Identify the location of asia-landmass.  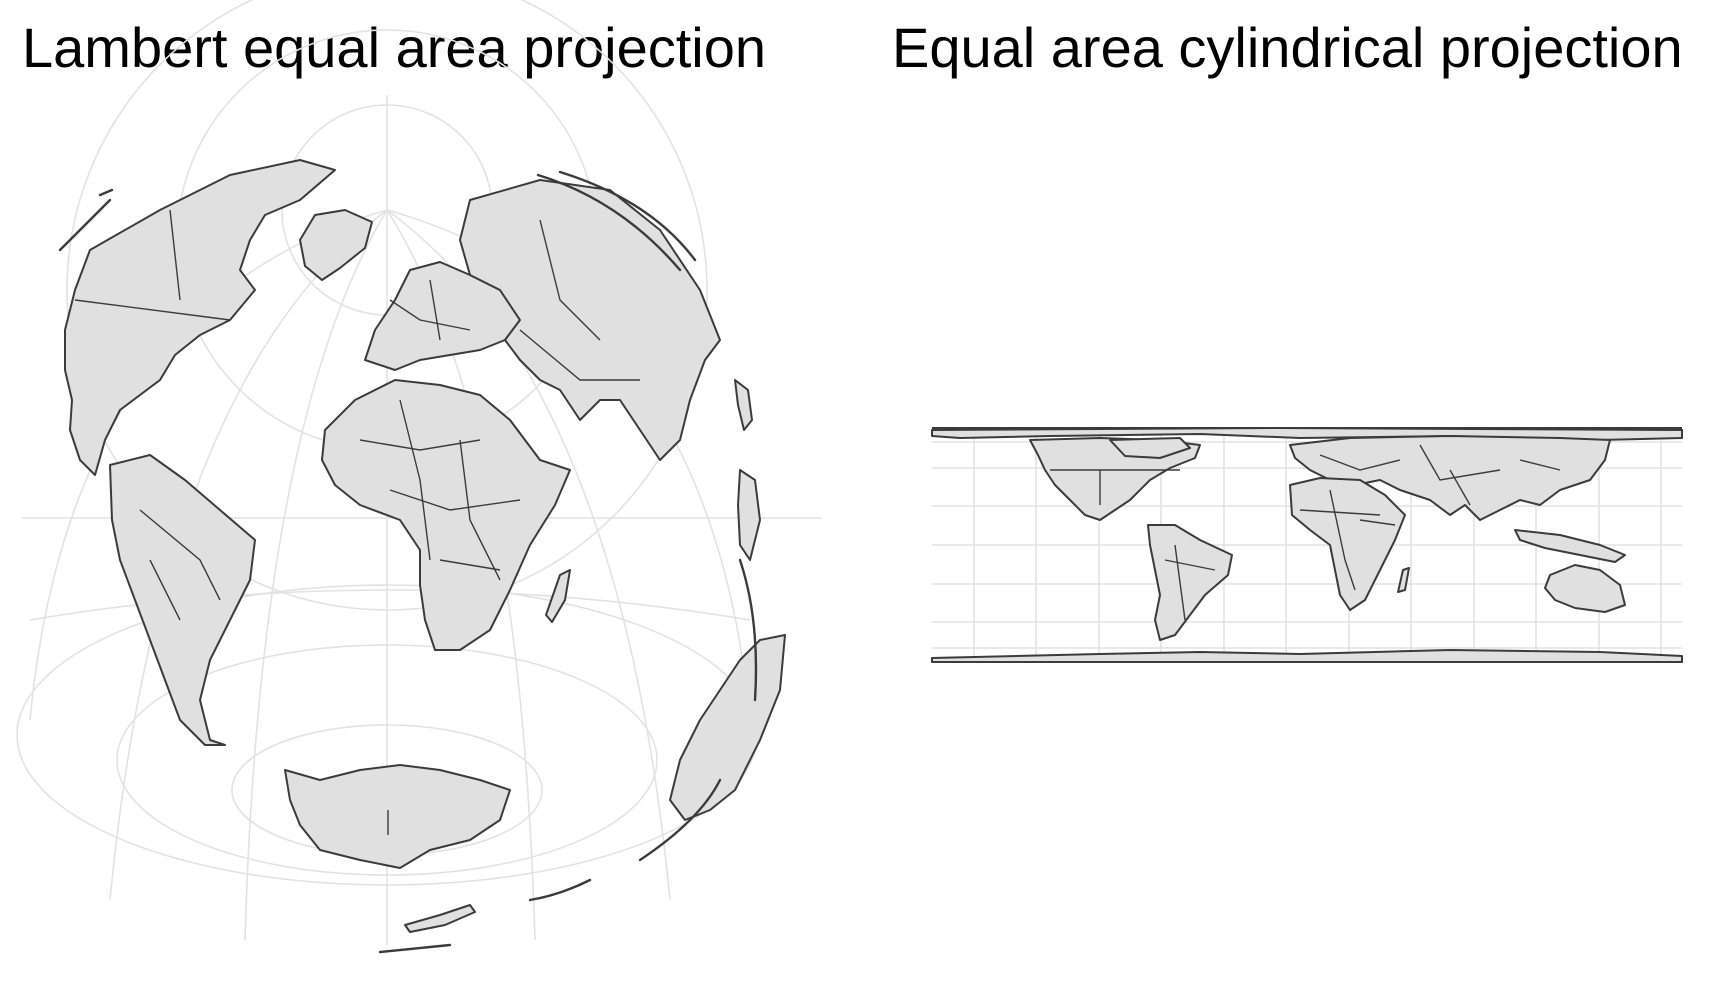
(590, 320).